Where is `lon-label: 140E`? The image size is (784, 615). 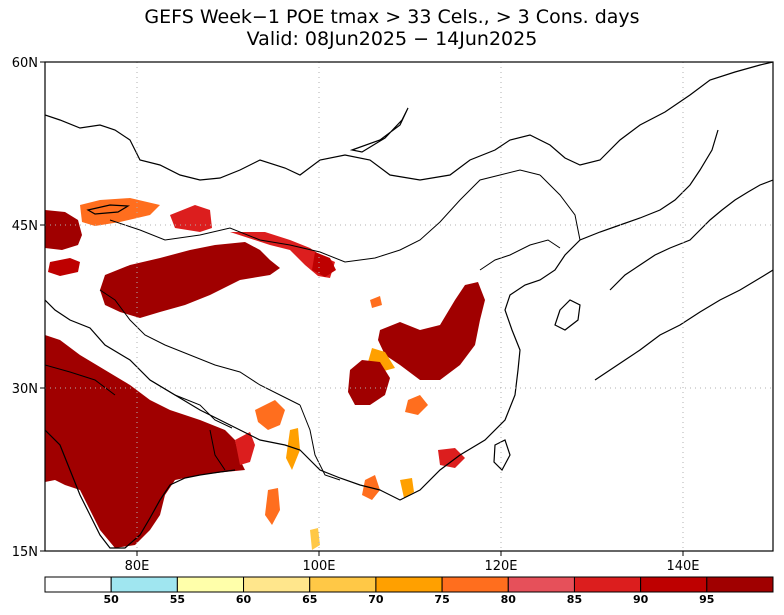
lon-label: 140E is located at coordinates (682, 566).